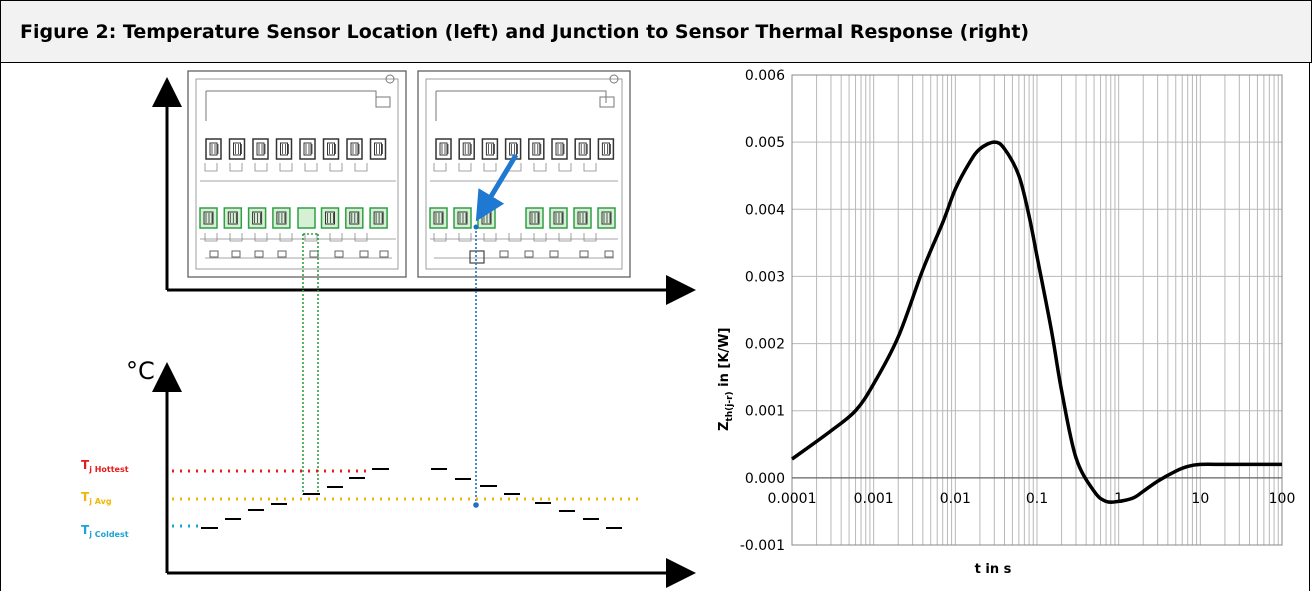  Describe the element at coordinates (105, 531) in the screenshot. I see `label-coldest: Tj Coldest` at that location.